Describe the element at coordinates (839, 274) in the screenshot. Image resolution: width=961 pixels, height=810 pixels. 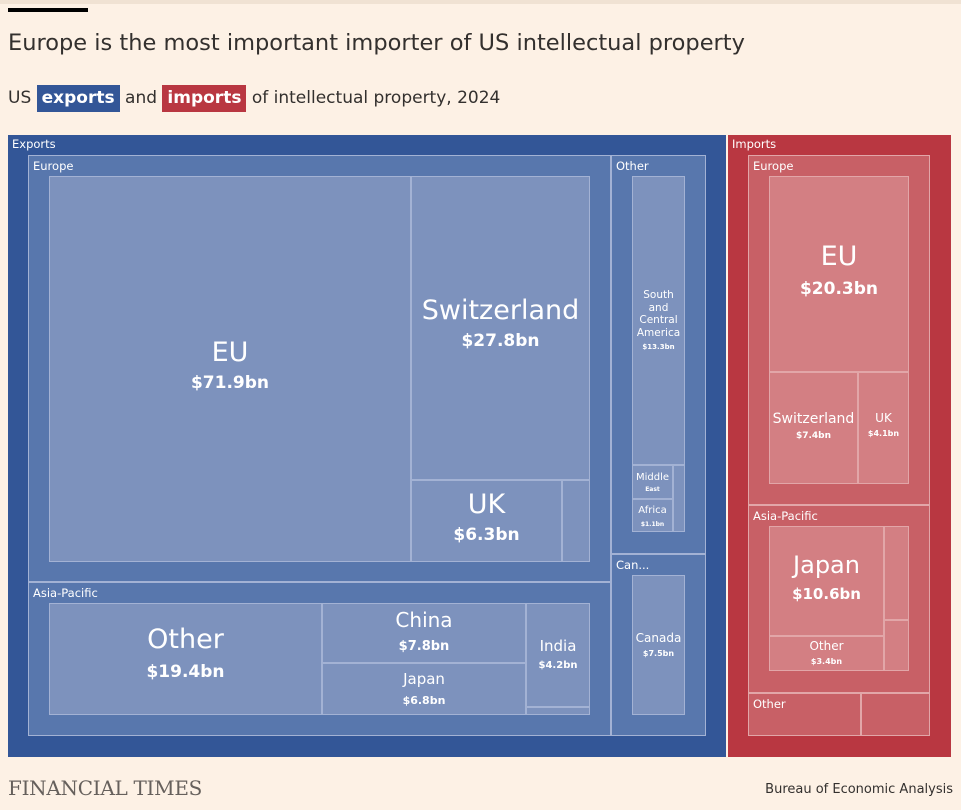
I see `leaf-imports-europe-eu: EU $20.3bn` at that location.